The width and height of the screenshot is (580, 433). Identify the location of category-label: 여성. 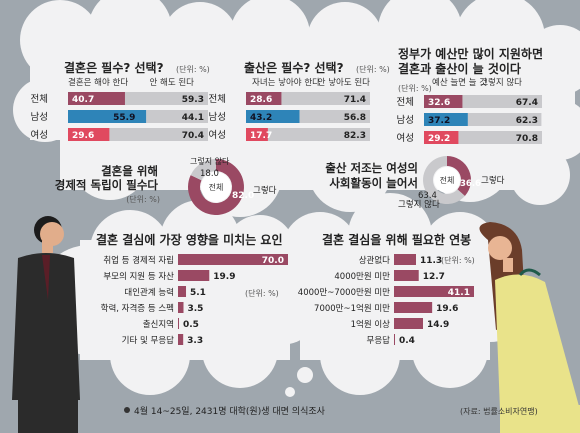
(39, 135).